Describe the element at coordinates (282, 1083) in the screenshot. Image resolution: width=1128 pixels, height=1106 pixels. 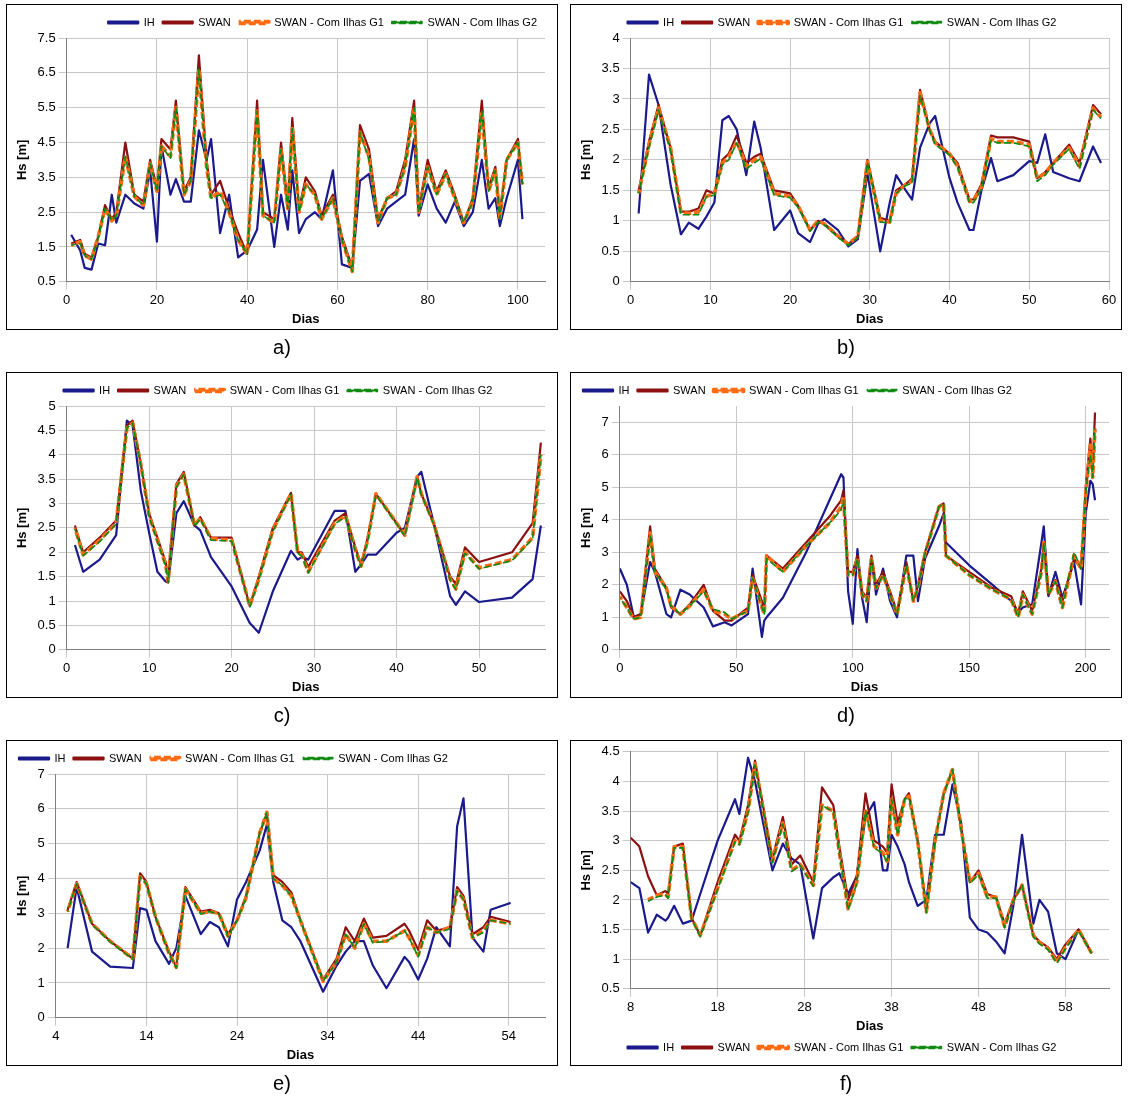
I see `text: e)` at that location.